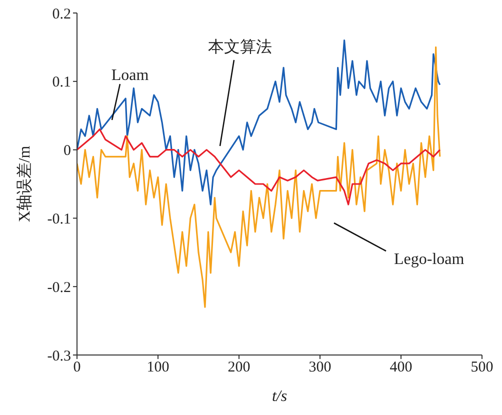 The image size is (502, 415). Describe the element at coordinates (67, 151) in the screenshot. I see `y-tick-label: 0` at that location.